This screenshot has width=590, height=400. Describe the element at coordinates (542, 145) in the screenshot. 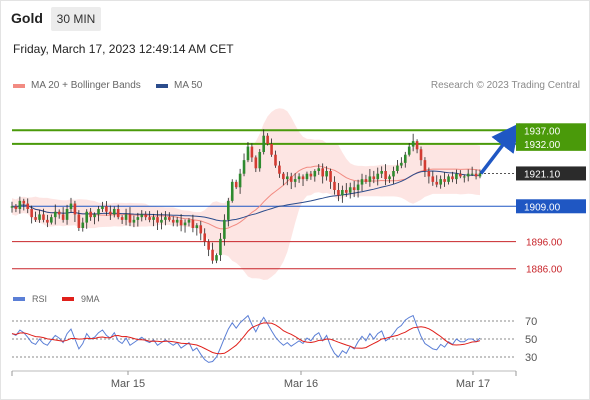

I see `resistance-level-label: 1932.00` at that location.